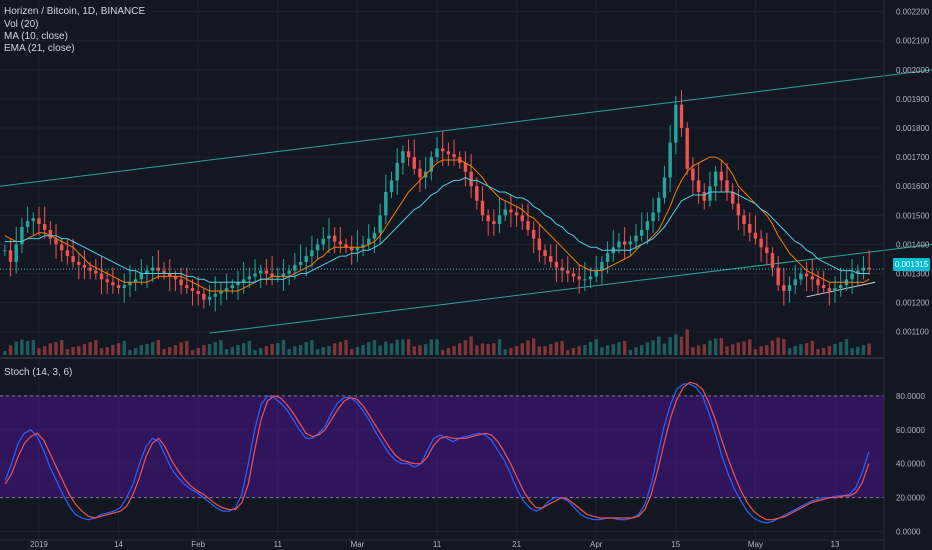  What do you see at coordinates (755, 544) in the screenshot?
I see `time-tick-label: May` at bounding box center [755, 544].